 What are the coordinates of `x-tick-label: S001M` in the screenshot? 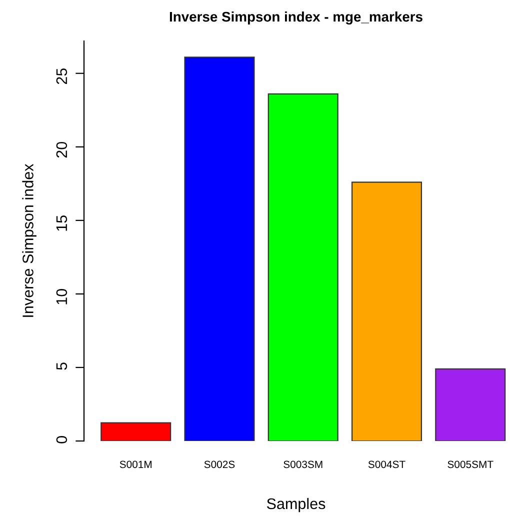 It's located at (136, 464).